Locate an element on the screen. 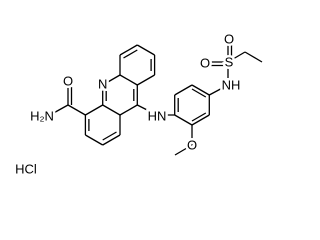 Image resolution: width=320 pixels, height=240 pixels. atom-label: H₂N is located at coordinates (42, 115).